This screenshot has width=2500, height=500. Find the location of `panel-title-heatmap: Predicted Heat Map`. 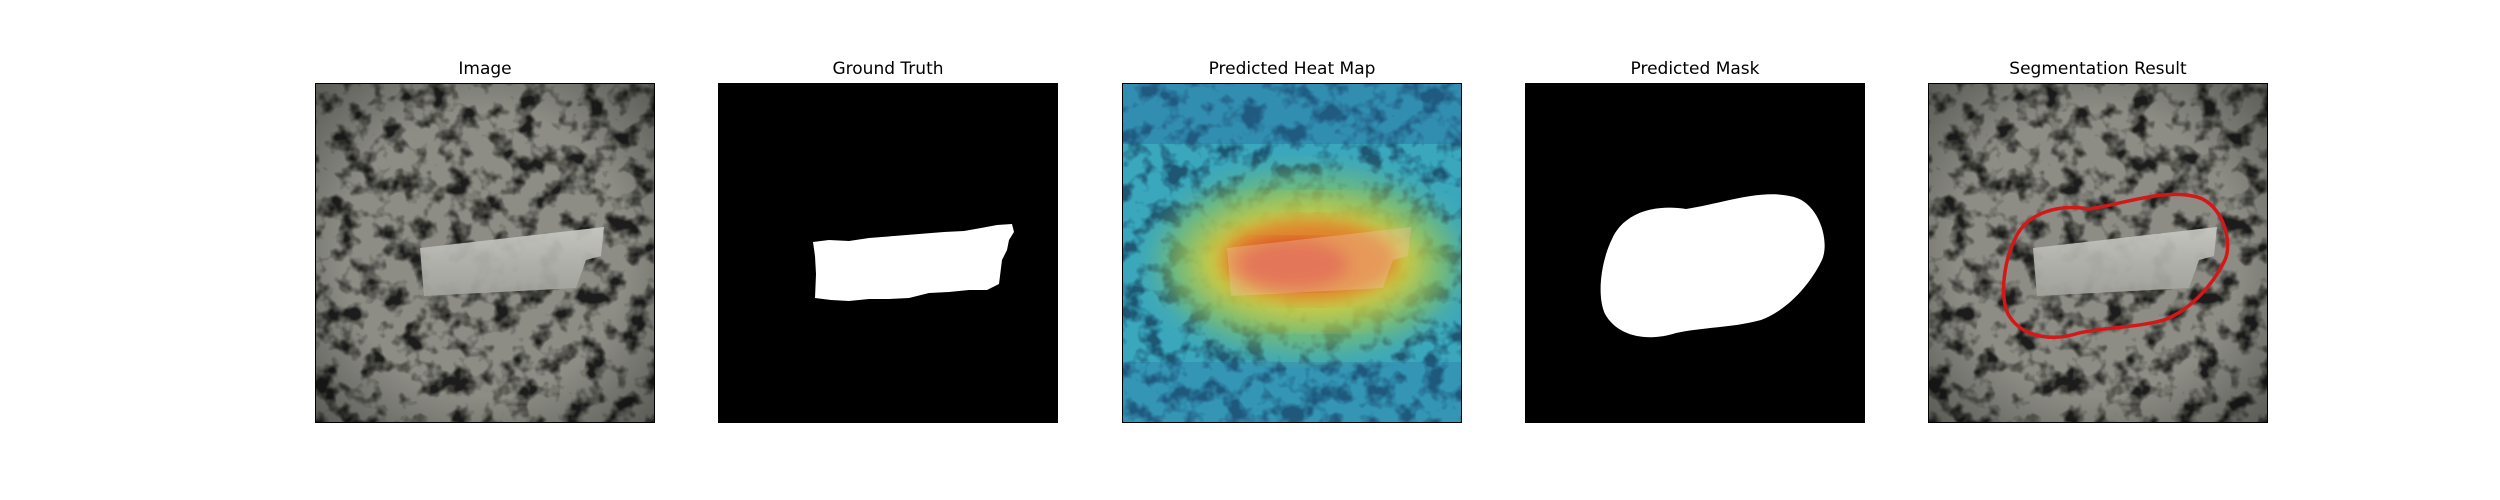

panel-title-heatmap: Predicted Heat Map is located at coordinates (1292, 69).